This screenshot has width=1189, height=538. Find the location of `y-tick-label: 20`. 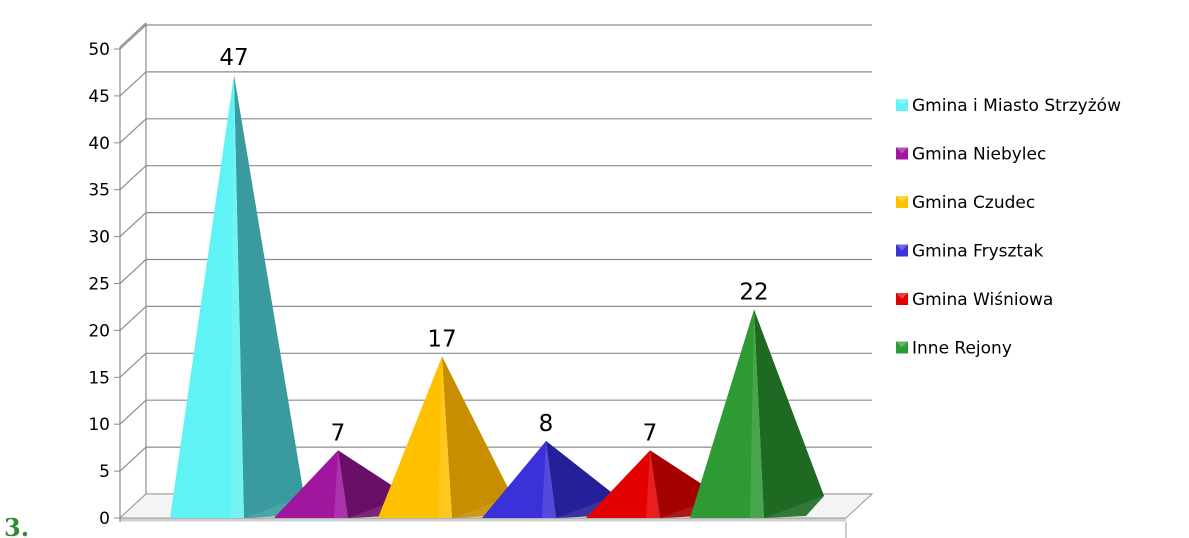

y-tick-label: 20 is located at coordinates (99, 331).